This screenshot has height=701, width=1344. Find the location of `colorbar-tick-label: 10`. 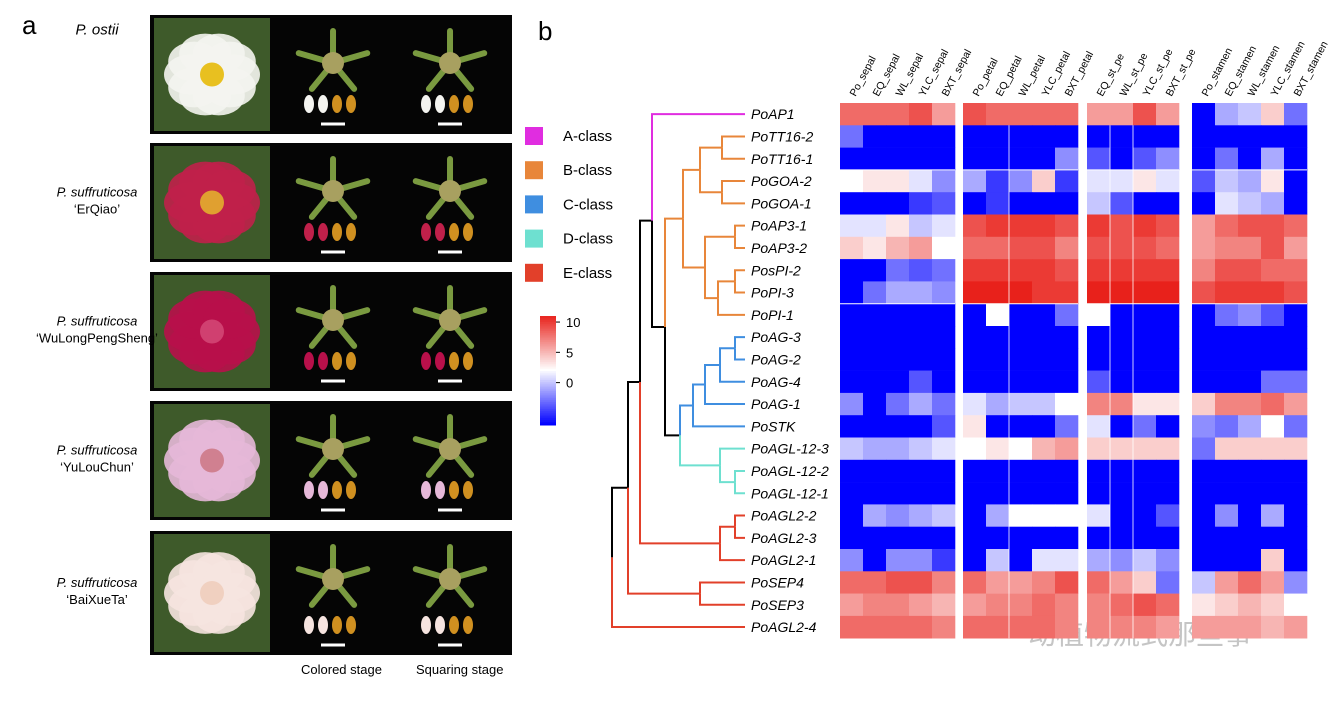

colorbar-tick-label: 10 is located at coordinates (573, 322).